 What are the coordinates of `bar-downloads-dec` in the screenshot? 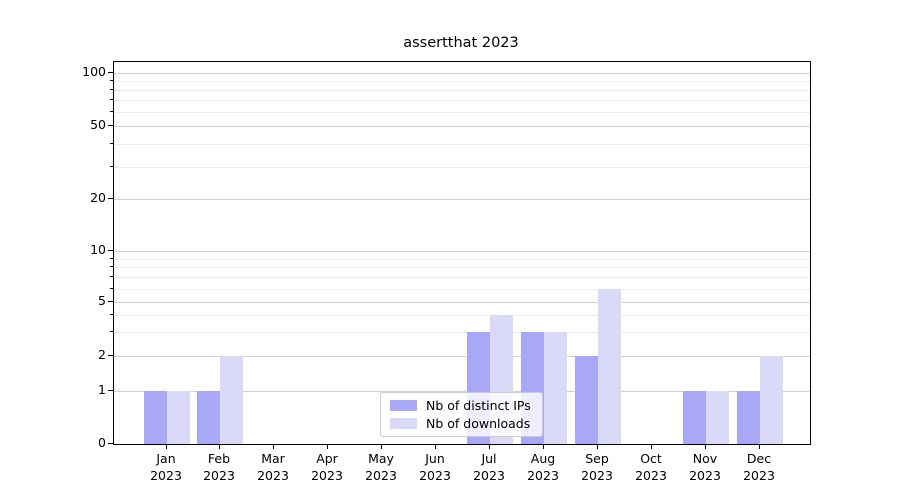 It's located at (771, 400).